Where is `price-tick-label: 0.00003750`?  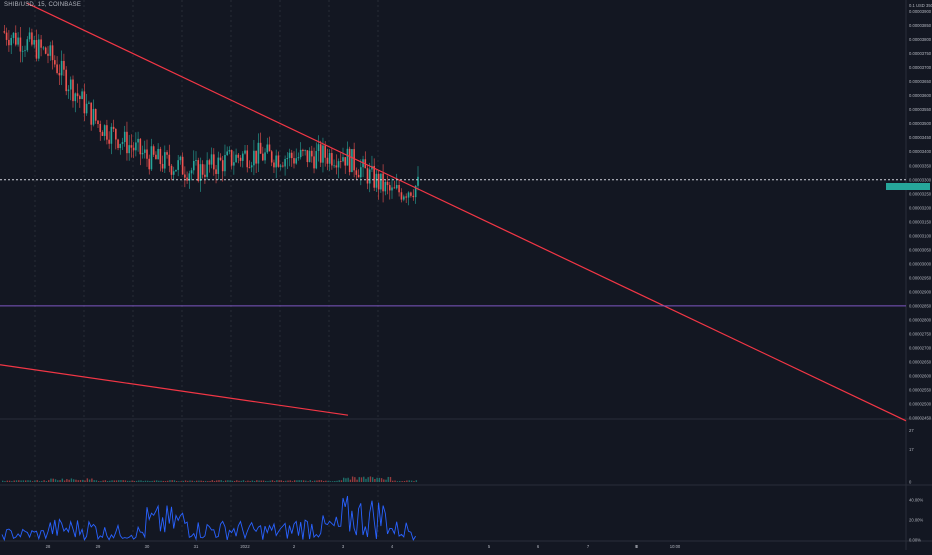 price-tick-label: 0.00003750 is located at coordinates (920, 53).